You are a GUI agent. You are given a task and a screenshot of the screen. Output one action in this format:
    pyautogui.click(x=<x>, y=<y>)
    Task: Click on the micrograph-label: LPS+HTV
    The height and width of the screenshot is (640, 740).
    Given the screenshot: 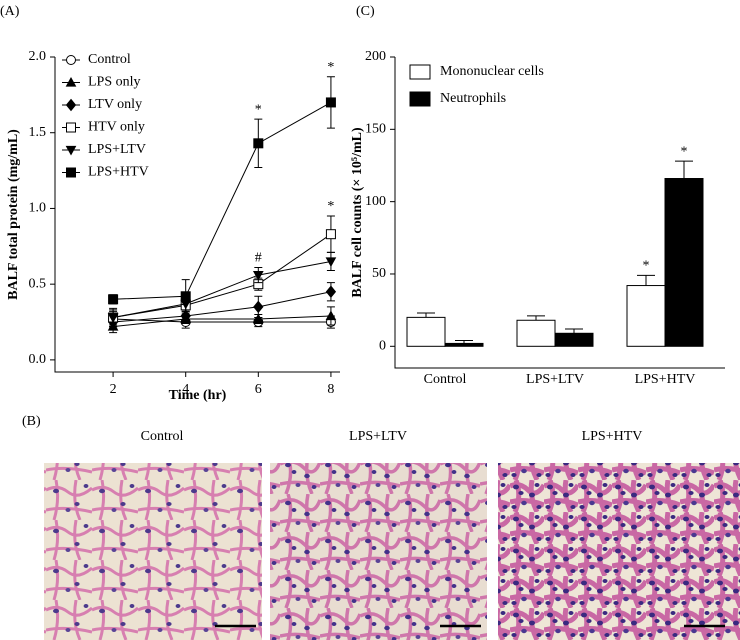 What is the action you would take?
    pyautogui.click(x=612, y=436)
    